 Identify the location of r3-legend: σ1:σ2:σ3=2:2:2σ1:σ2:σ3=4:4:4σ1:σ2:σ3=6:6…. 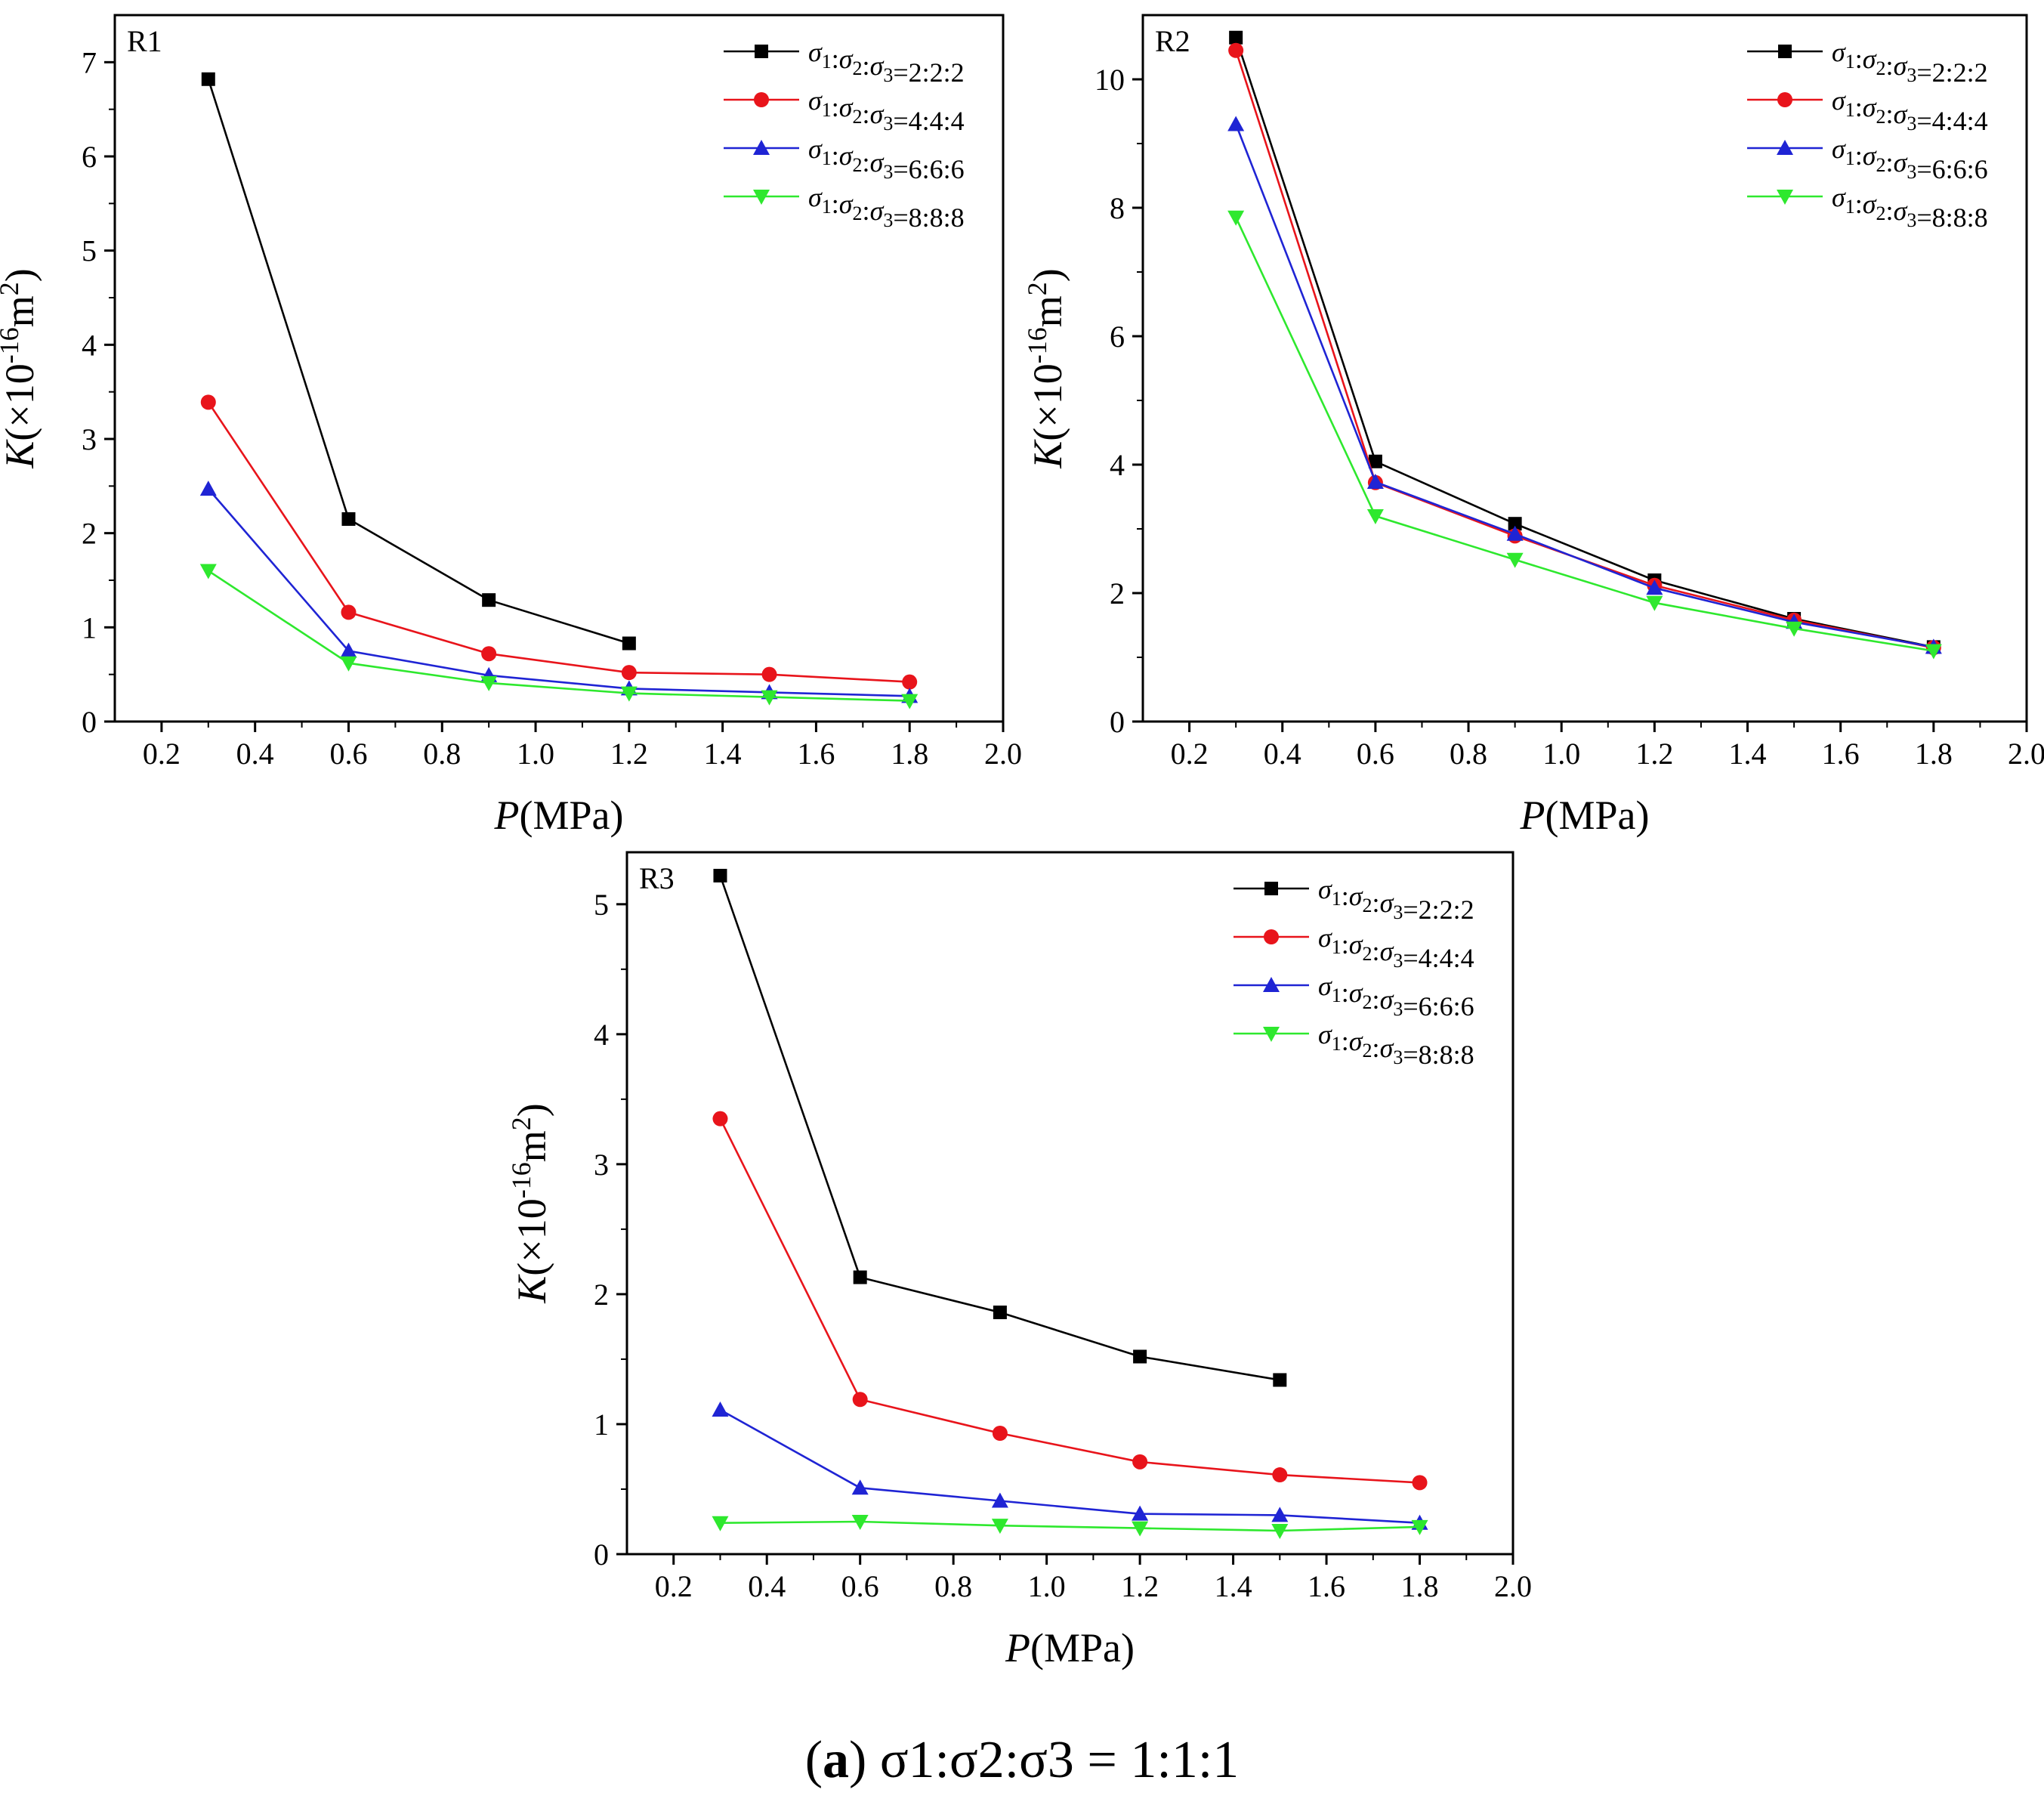
(1354, 972).